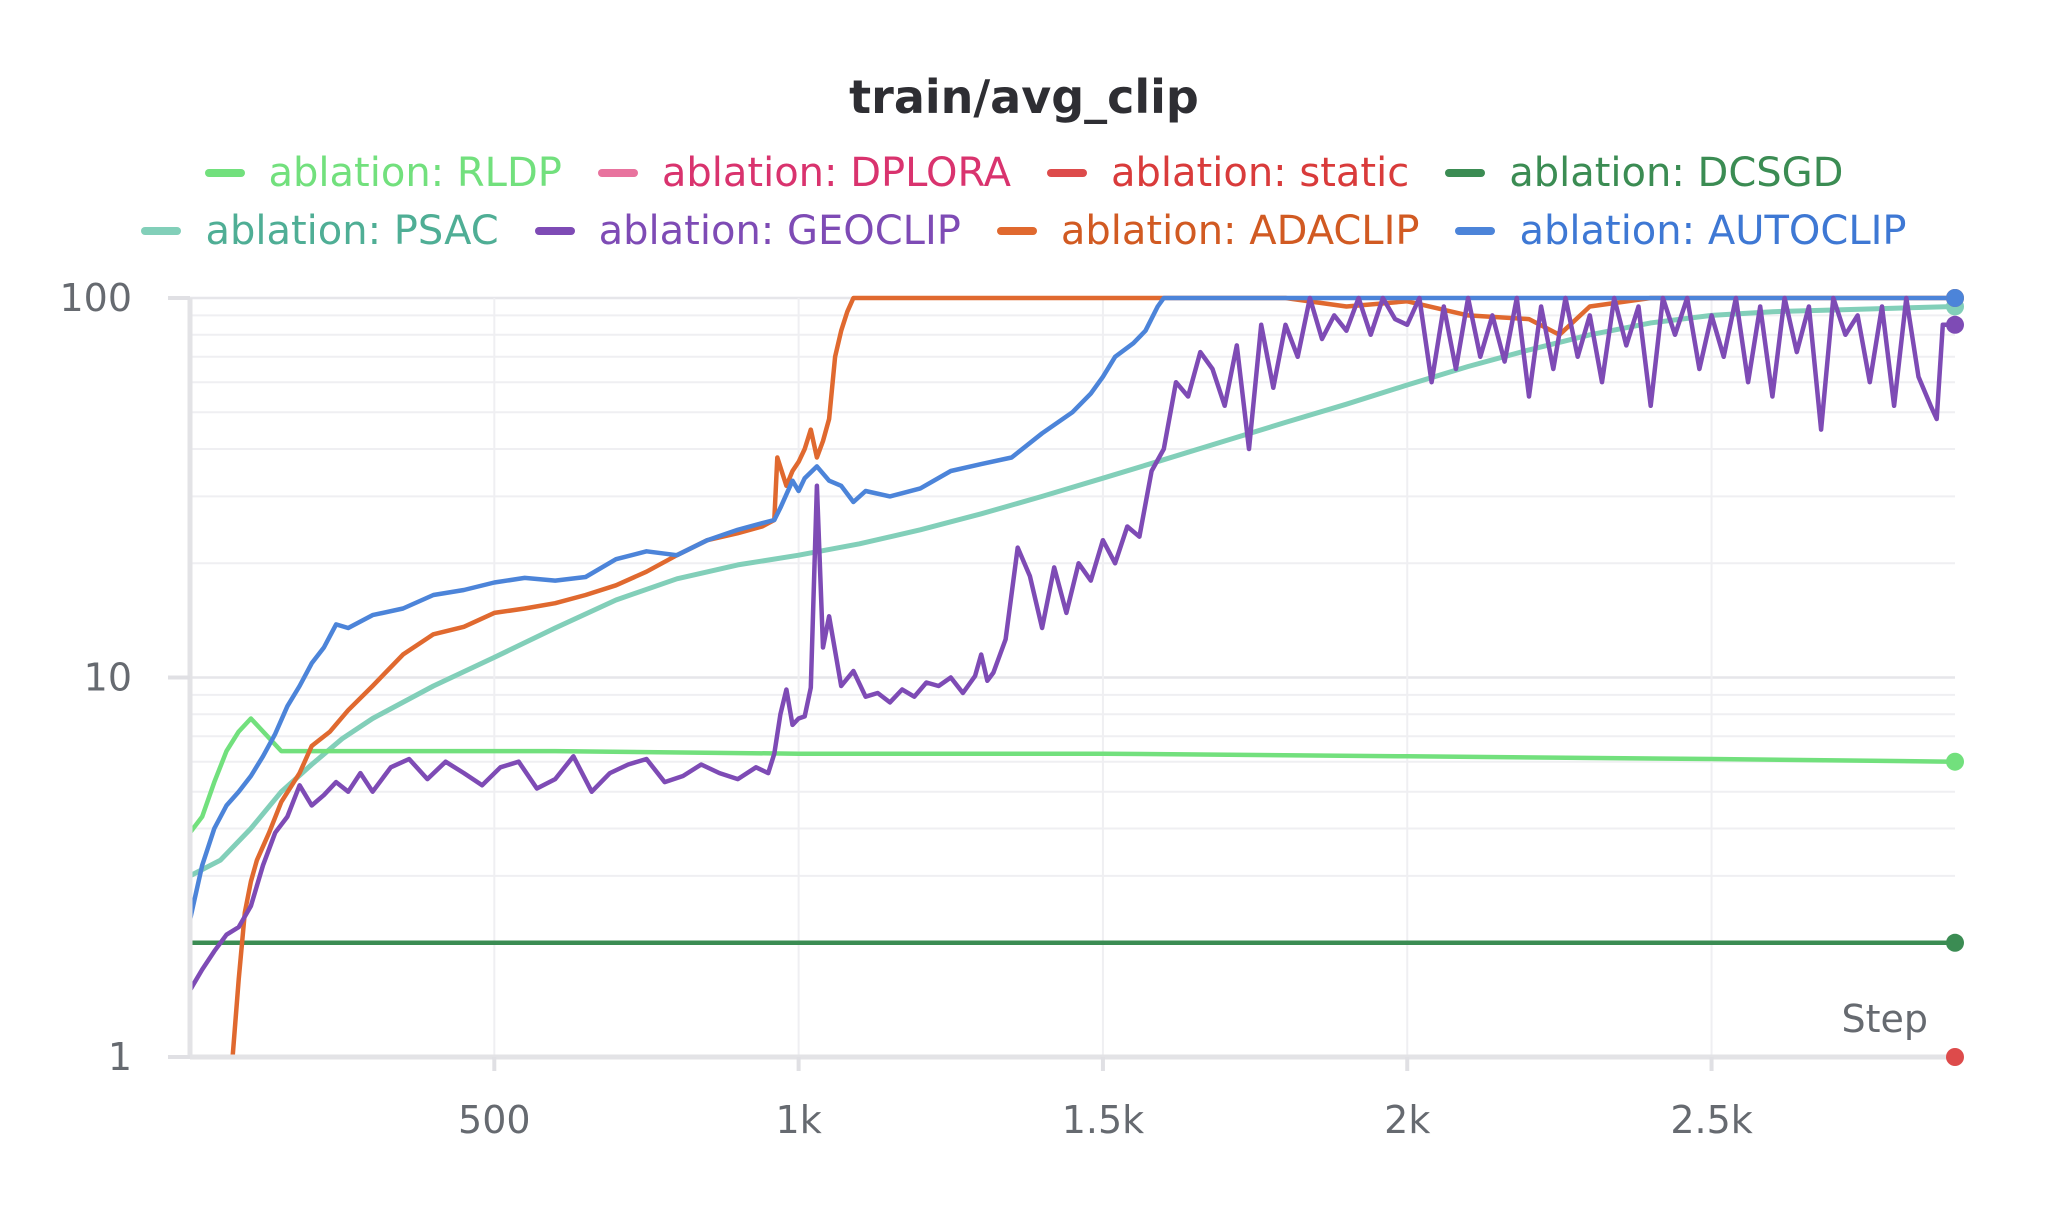 This screenshot has width=2048, height=1208. I want to click on legend-swatch-autoclip, so click(1475, 231).